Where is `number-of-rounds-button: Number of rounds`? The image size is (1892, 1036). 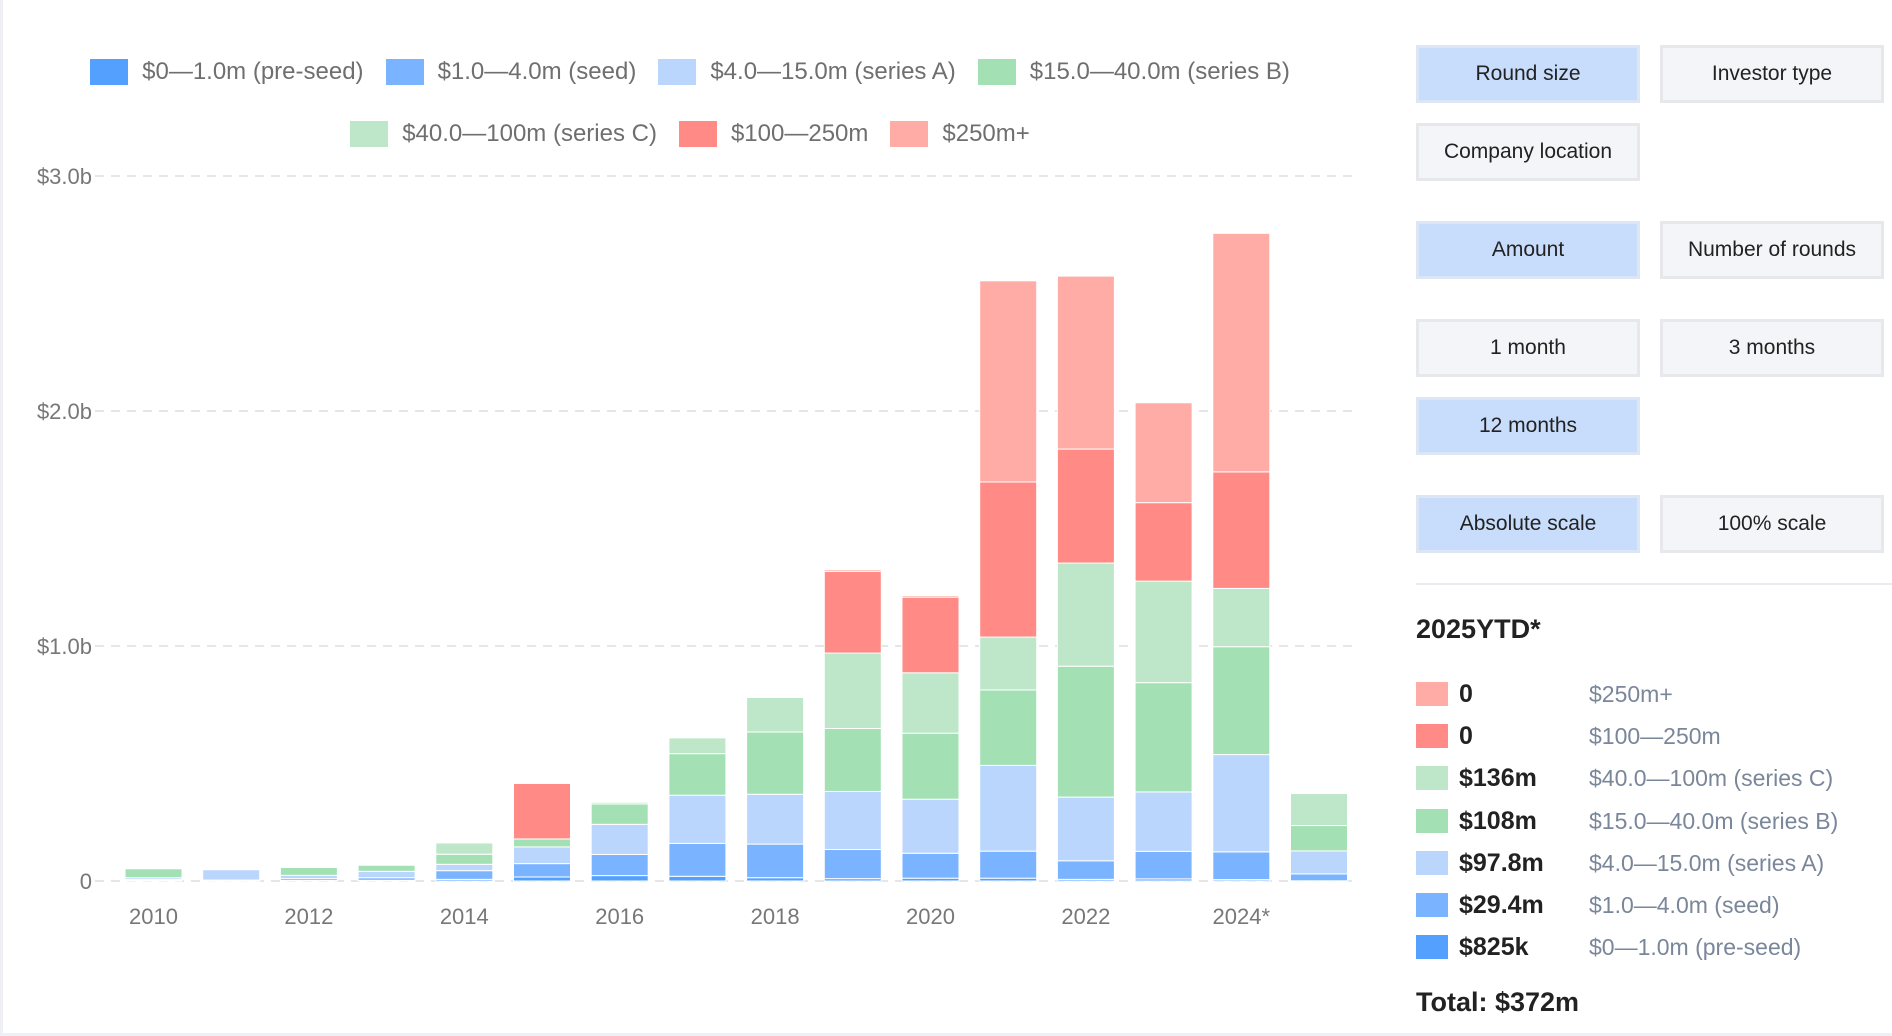
number-of-rounds-button: Number of rounds is located at coordinates (1772, 250).